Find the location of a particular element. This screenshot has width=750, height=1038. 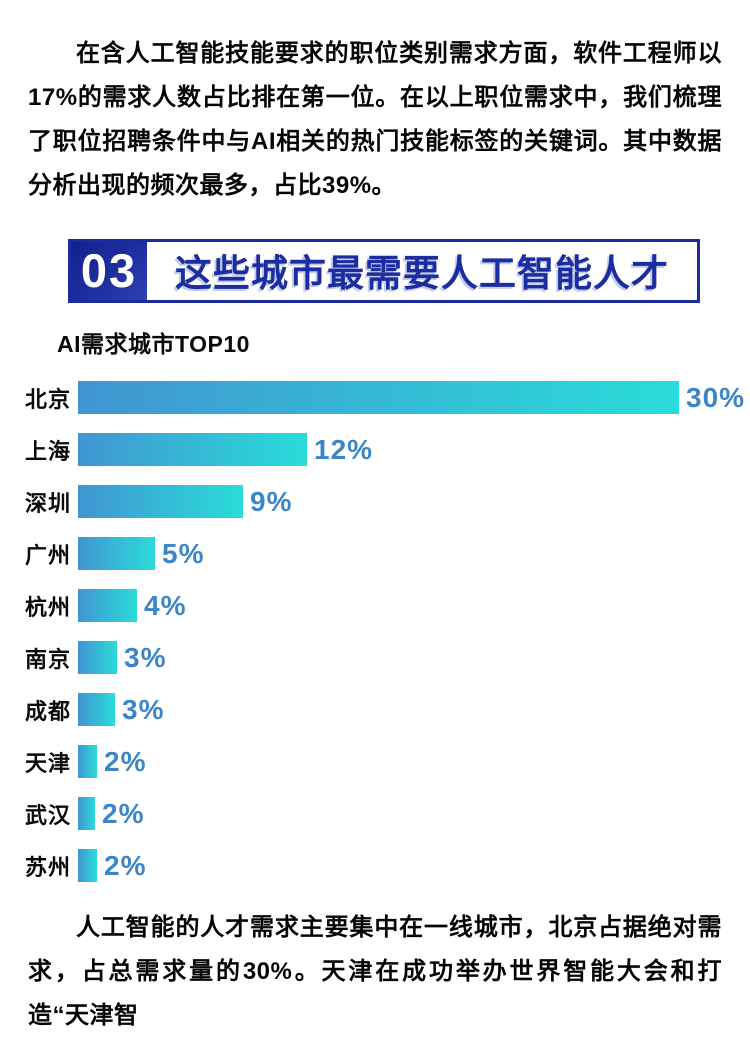

chart-row: 成都 3% is located at coordinates (375, 709).